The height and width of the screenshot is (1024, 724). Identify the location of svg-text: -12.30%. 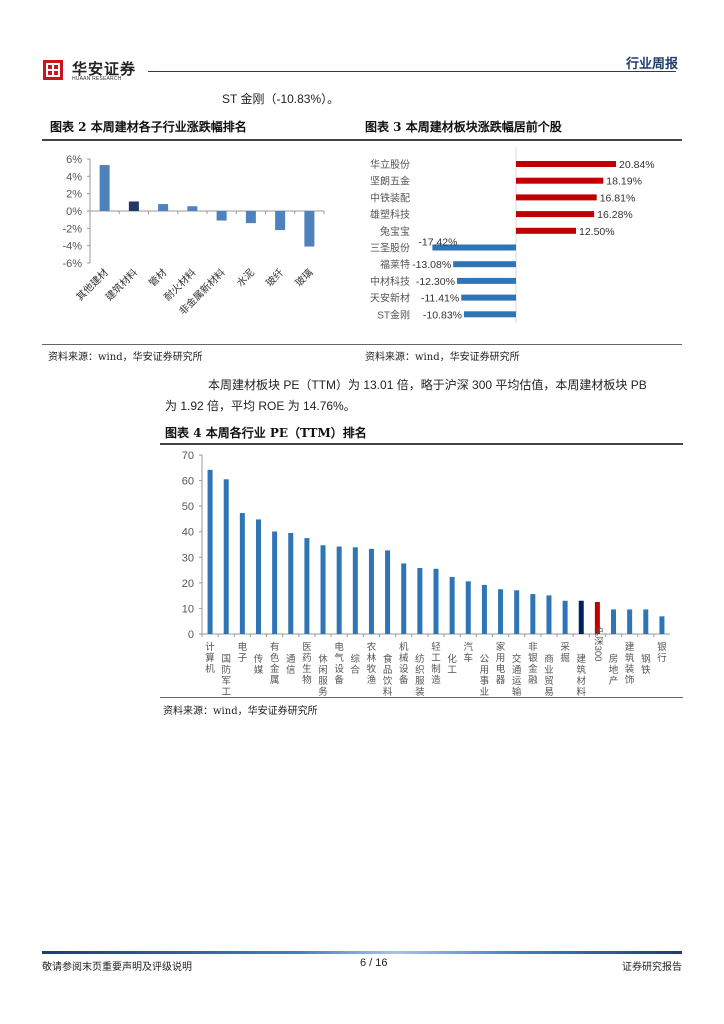
(435, 282).